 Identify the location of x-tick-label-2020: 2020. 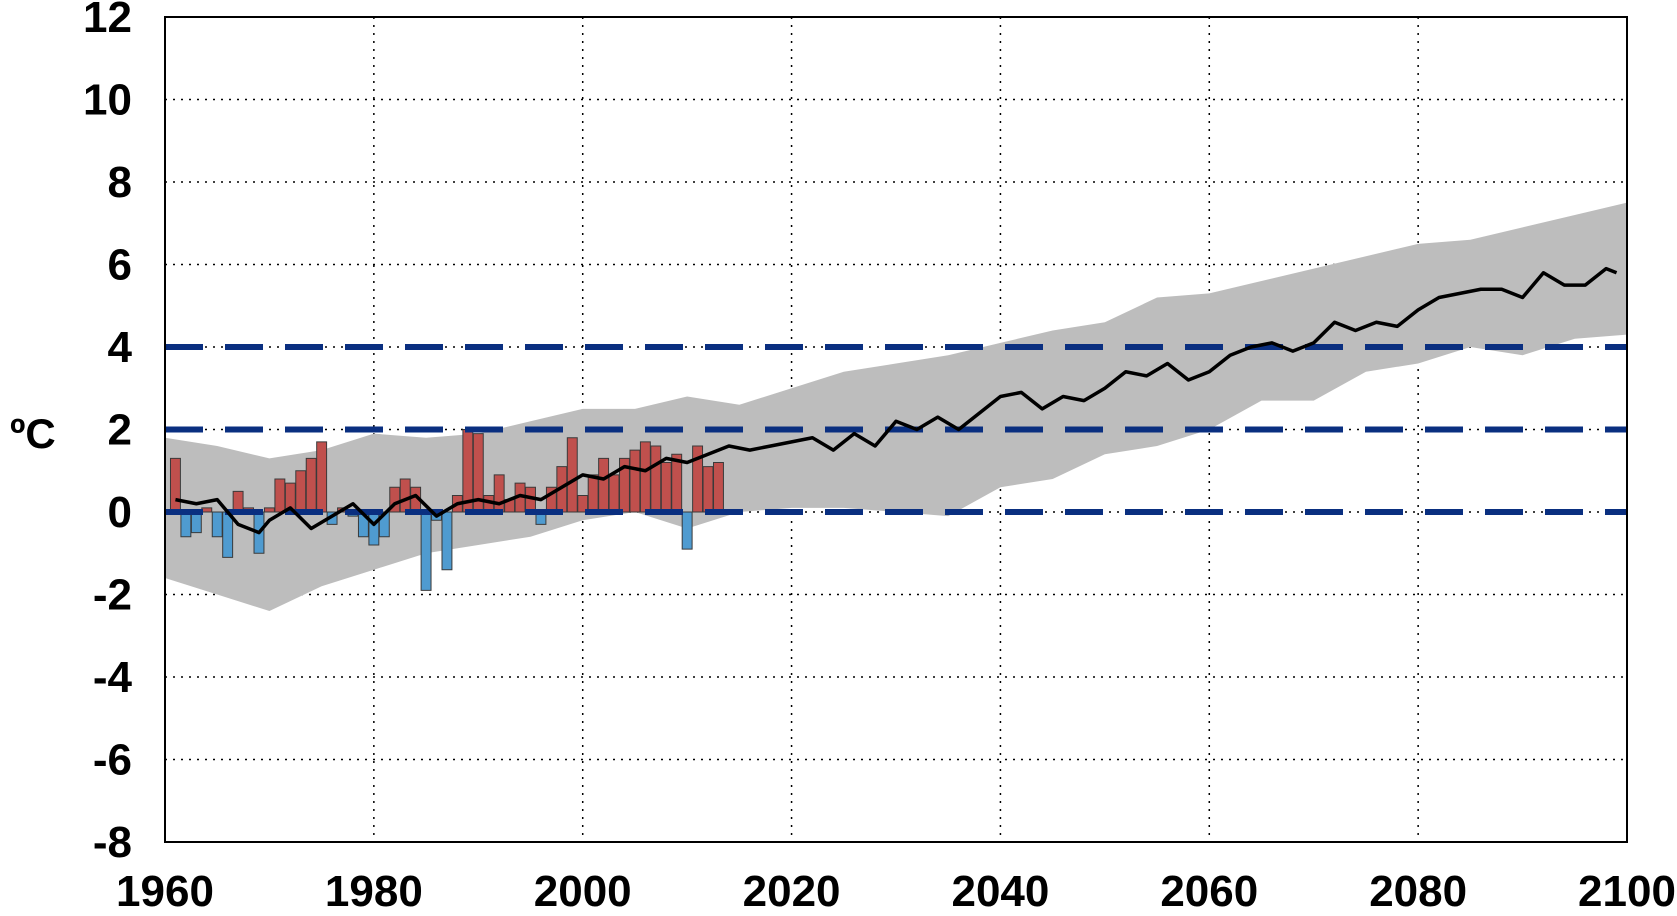
(792, 891).